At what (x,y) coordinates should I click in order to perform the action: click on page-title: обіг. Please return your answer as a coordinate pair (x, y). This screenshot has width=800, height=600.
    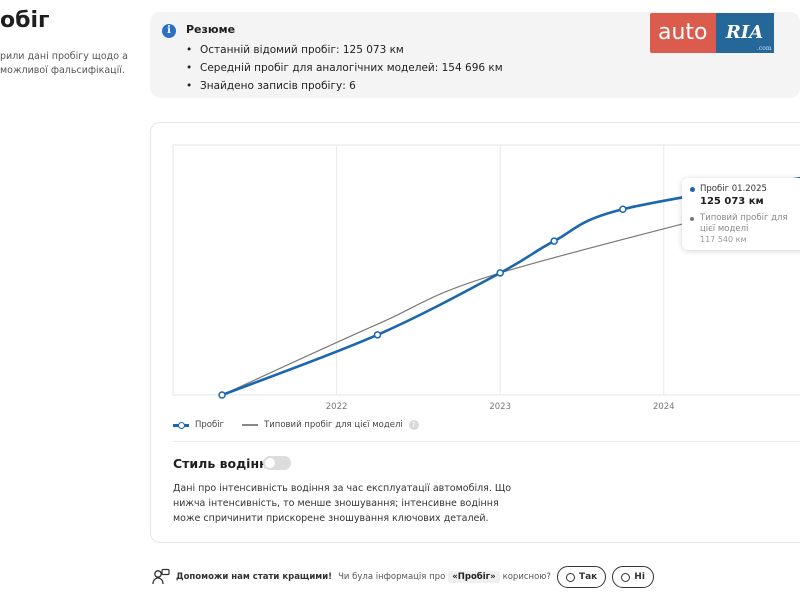
    Looking at the image, I should click on (25, 20).